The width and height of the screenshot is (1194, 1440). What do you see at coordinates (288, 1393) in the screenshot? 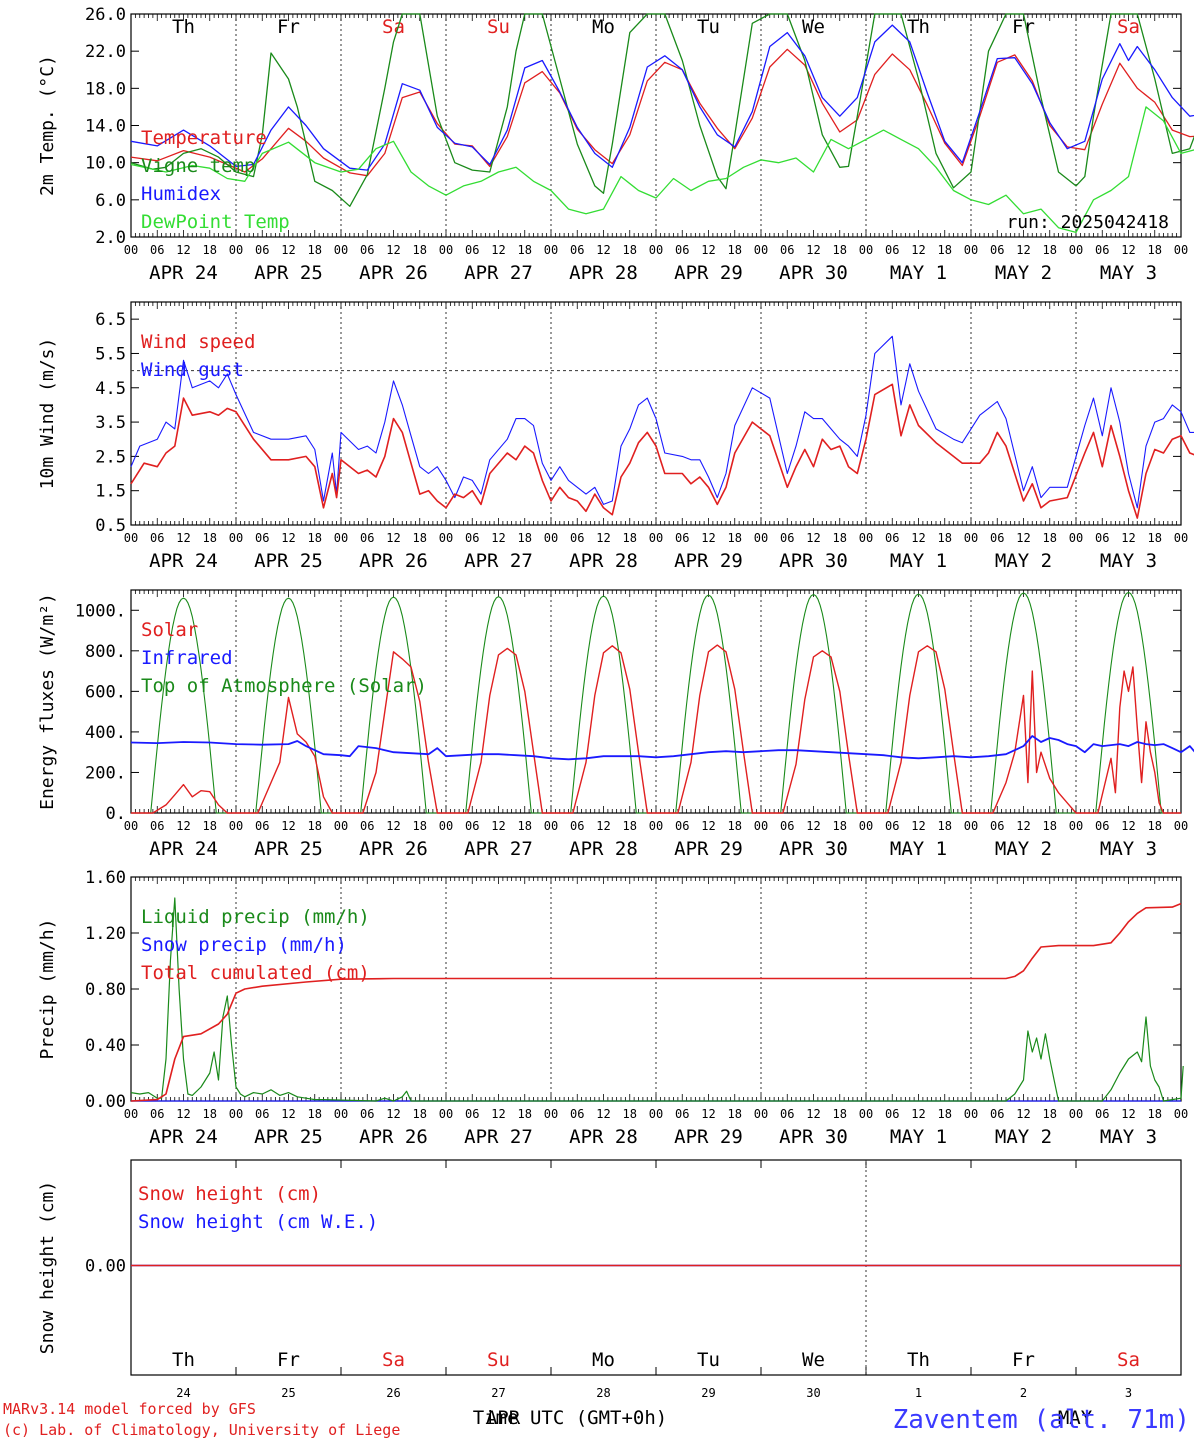
I see `day-number-label: 25` at bounding box center [288, 1393].